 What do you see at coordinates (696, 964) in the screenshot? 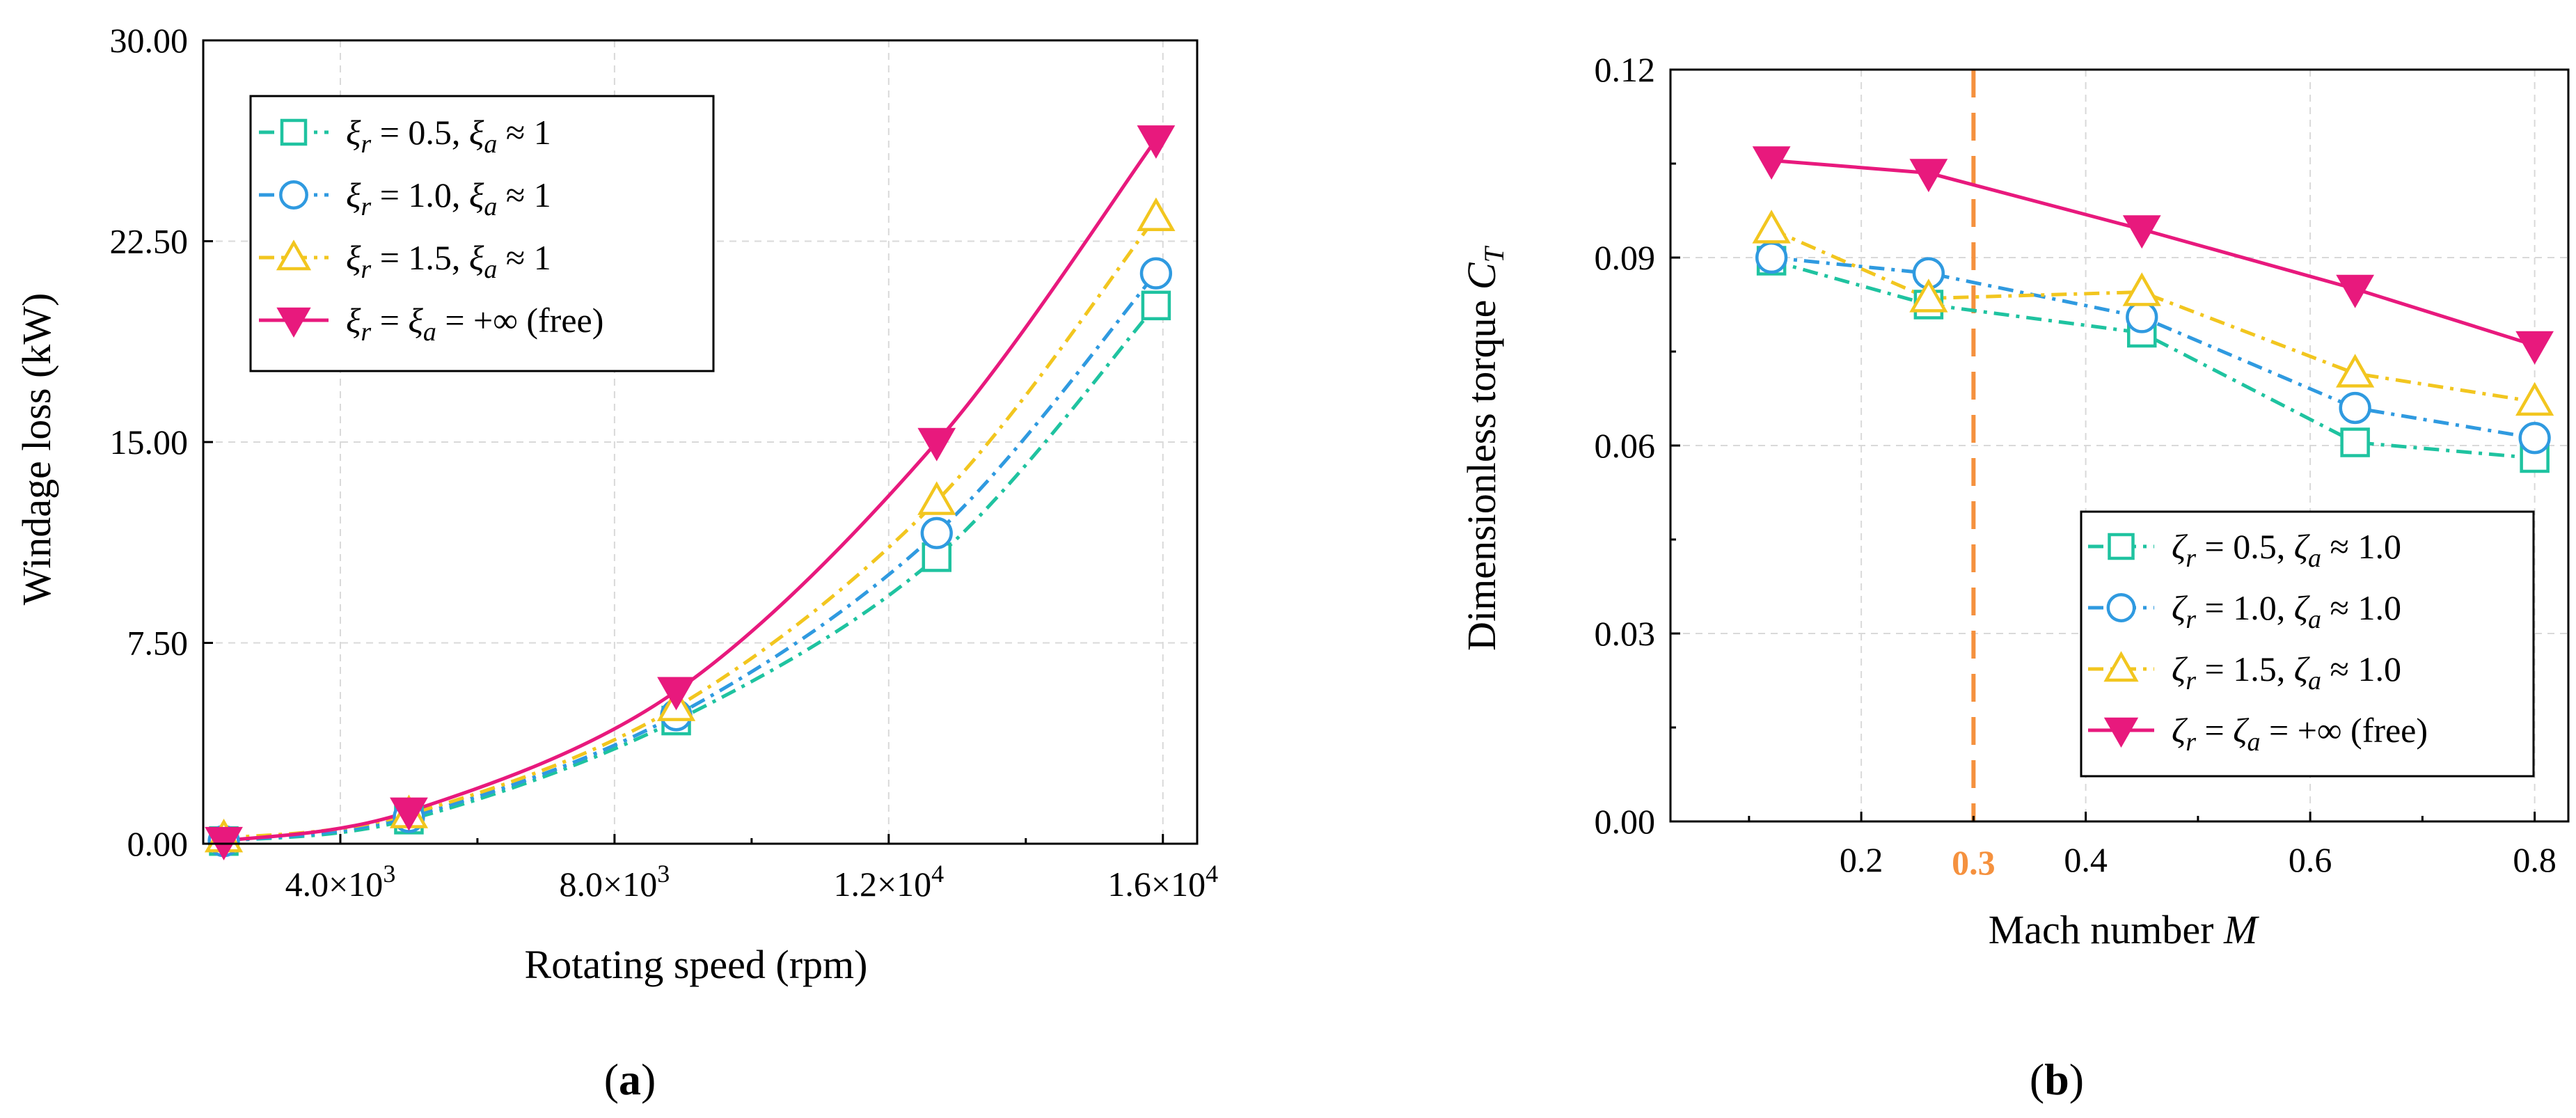
I see `chart-a-xlabel: Rotating speed (rpm)` at bounding box center [696, 964].